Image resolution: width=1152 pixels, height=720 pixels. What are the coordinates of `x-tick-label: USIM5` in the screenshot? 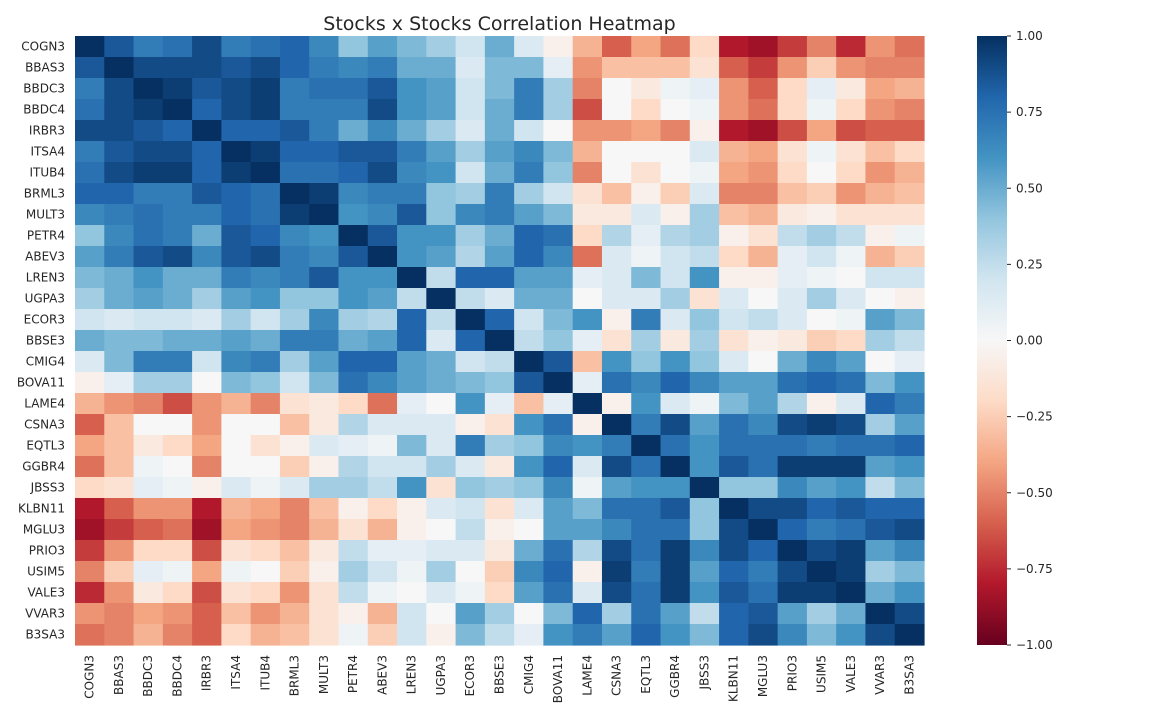 It's located at (822, 674).